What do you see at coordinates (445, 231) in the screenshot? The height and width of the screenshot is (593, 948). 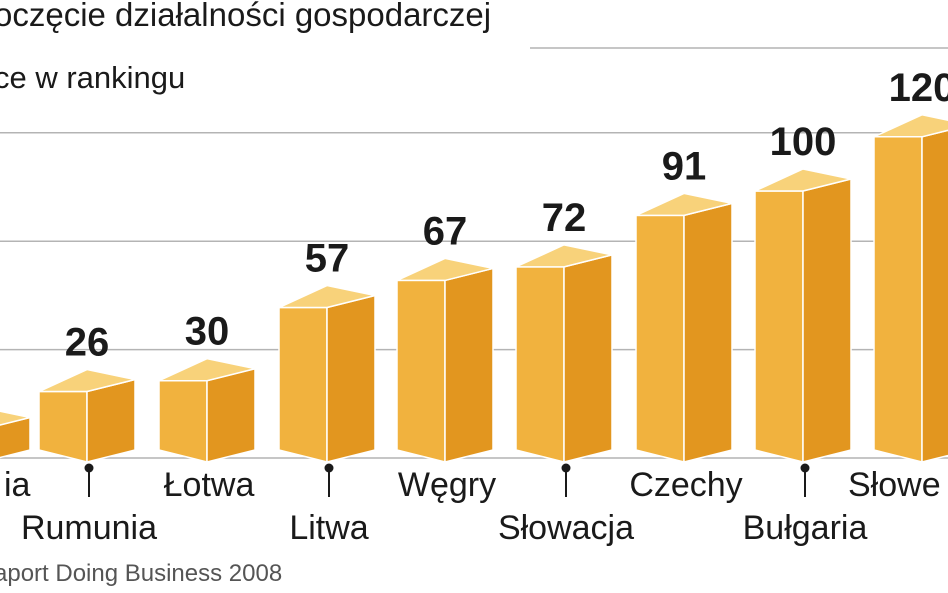 I see `value-label: 67` at bounding box center [445, 231].